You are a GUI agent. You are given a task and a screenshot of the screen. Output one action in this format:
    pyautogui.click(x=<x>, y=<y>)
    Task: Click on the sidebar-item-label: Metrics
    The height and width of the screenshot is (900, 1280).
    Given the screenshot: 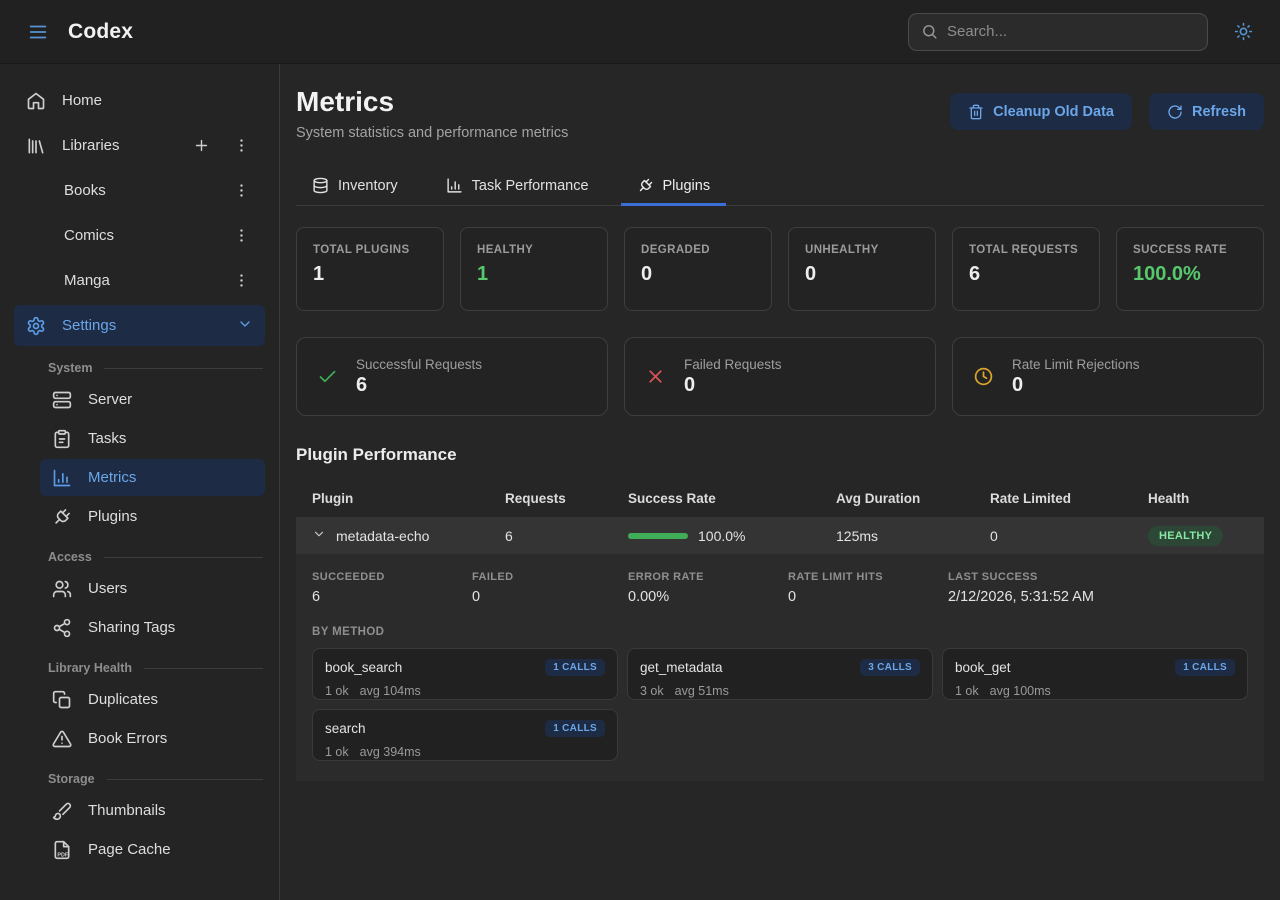 What is the action you would take?
    pyautogui.click(x=112, y=477)
    